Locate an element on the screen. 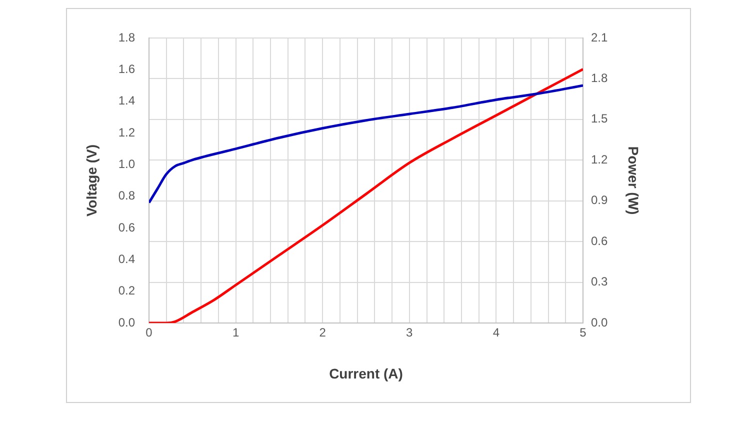 The height and width of the screenshot is (427, 735). y-tick-label: 1.8 is located at coordinates (127, 37).